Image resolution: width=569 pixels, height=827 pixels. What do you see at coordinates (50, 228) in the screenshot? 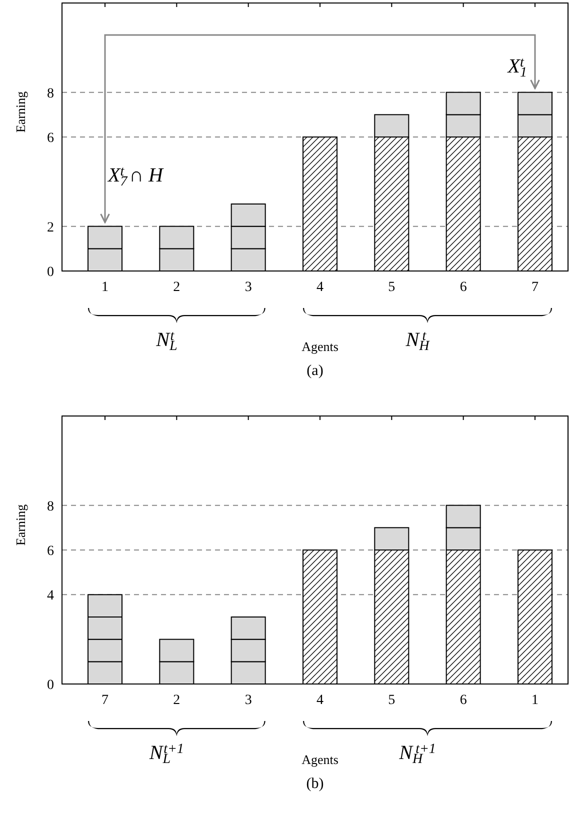
I see `y-tick-label: 2` at bounding box center [50, 228].